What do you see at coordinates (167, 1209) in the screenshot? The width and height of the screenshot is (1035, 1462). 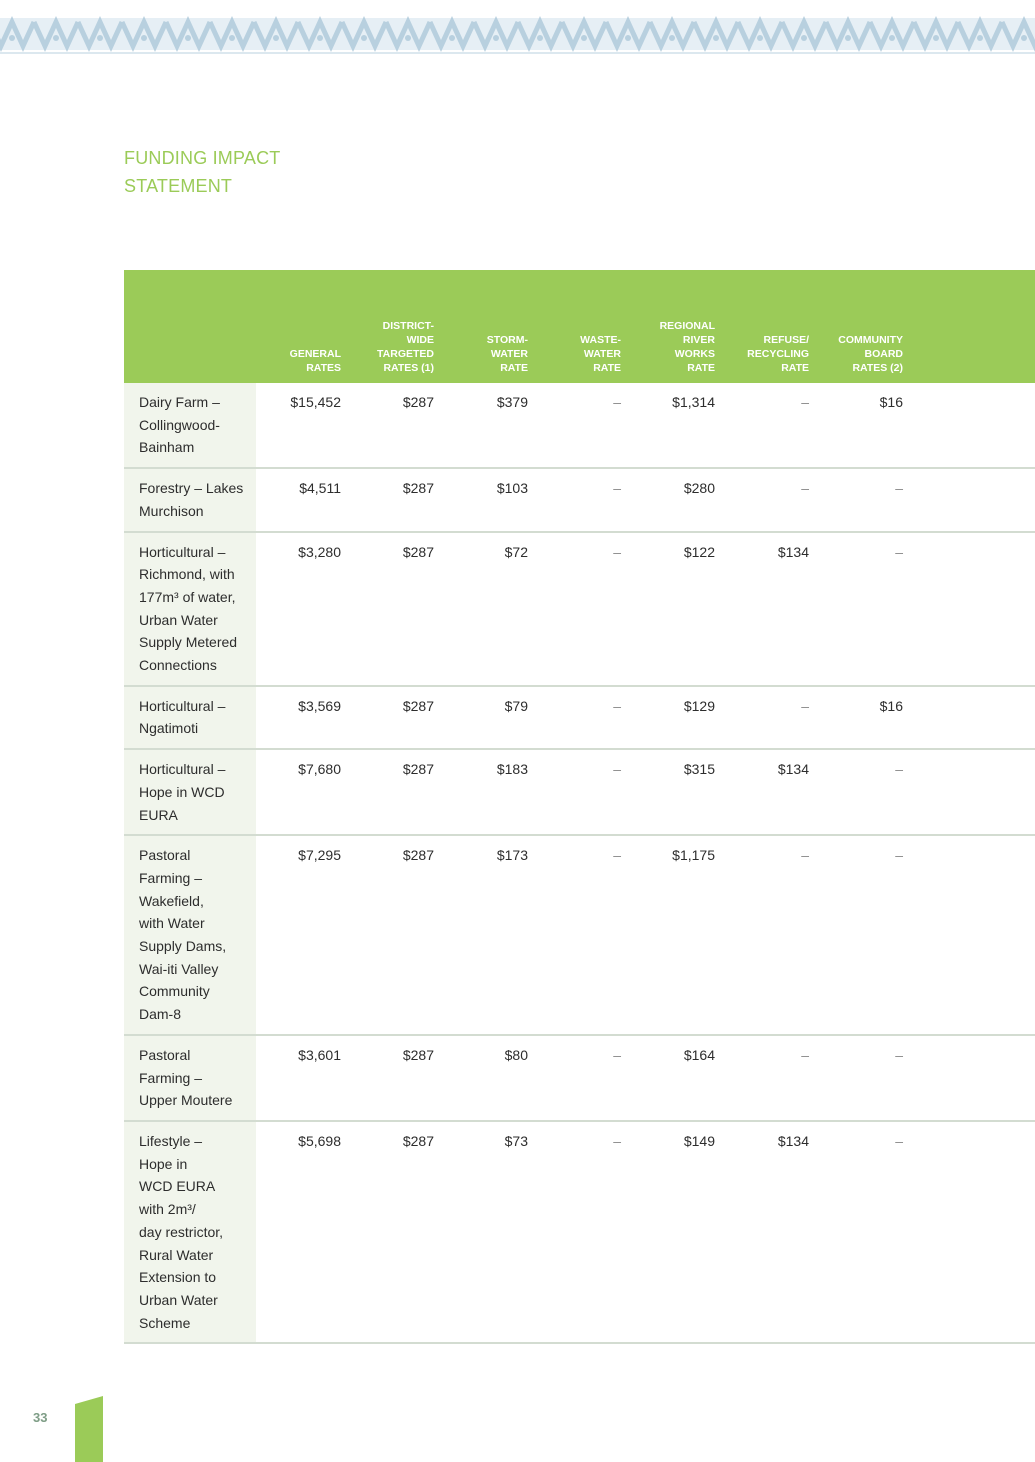 I see `row-label-line: with 2m³/` at bounding box center [167, 1209].